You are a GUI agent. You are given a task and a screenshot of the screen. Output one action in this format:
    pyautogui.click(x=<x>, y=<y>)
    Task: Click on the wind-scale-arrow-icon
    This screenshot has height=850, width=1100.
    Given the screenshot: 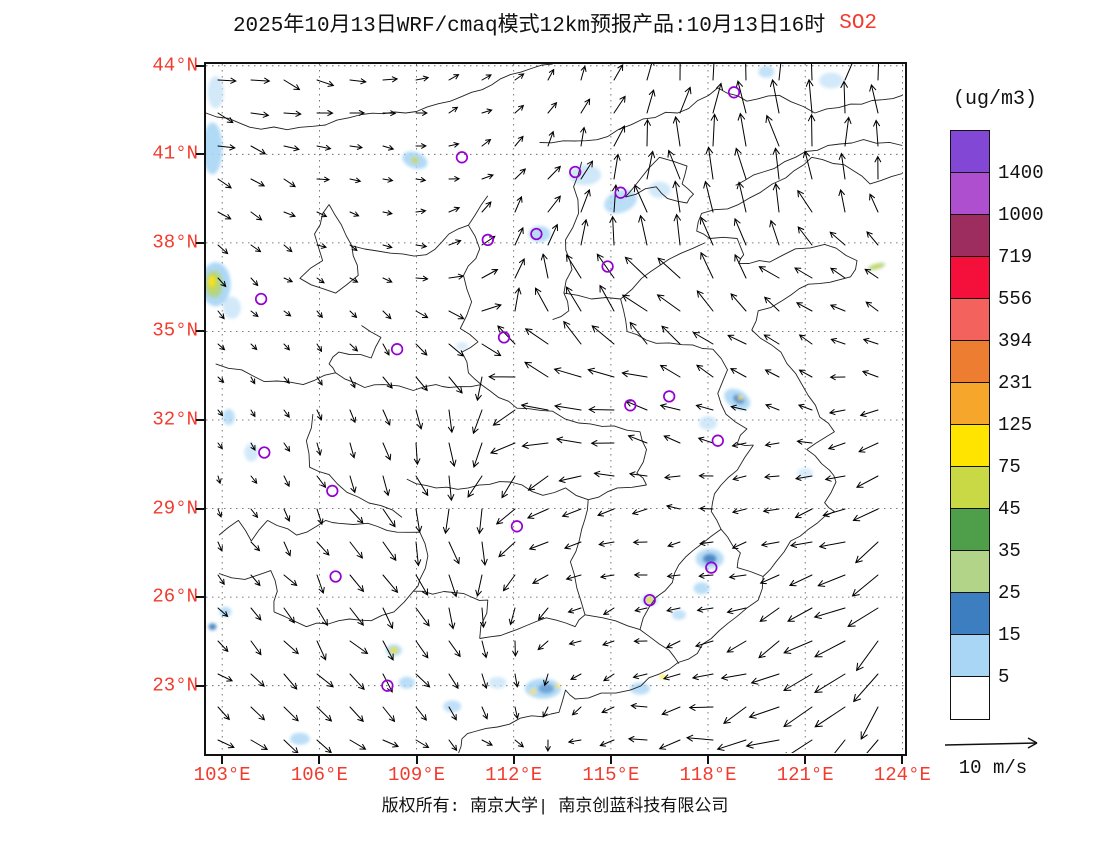 What is the action you would take?
    pyautogui.click(x=991, y=743)
    